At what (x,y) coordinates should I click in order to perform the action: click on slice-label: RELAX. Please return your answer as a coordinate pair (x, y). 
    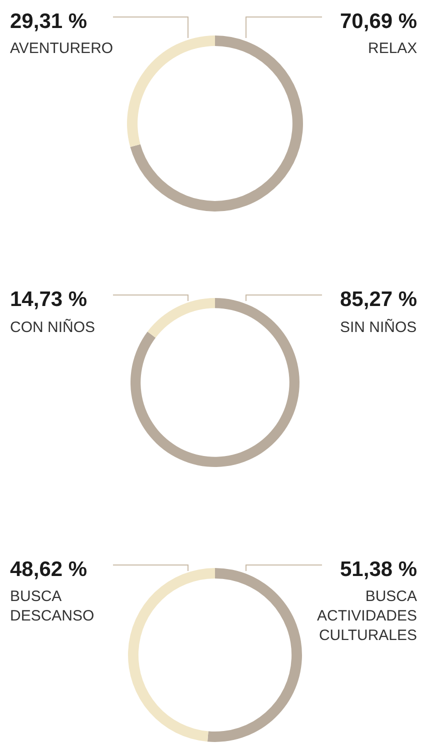
    Looking at the image, I should click on (393, 48).